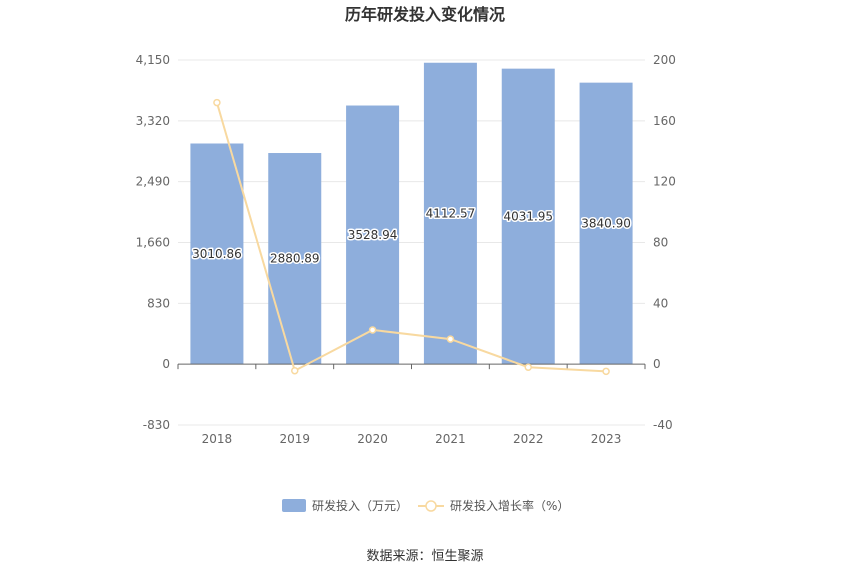  I want to click on bar-data-label: 3010.86, so click(217, 254).